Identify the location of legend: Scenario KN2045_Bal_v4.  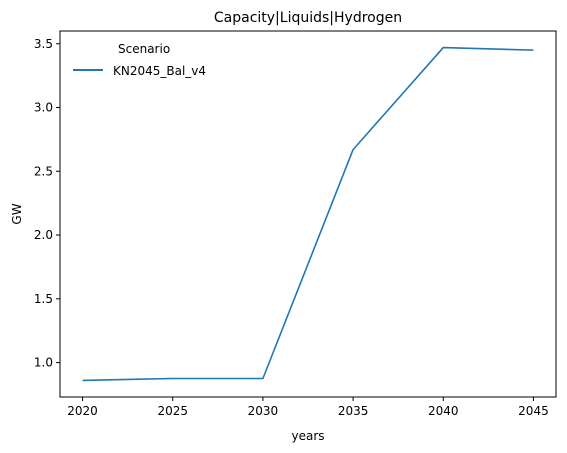
(139, 60).